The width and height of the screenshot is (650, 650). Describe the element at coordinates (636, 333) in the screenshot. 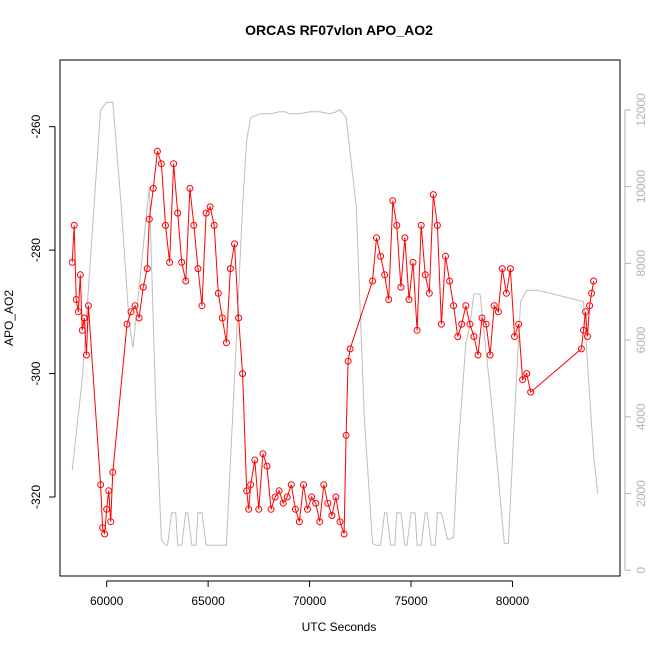

I see `y2-axis: 0 2000 4000 6000 8000 10000 12000` at that location.